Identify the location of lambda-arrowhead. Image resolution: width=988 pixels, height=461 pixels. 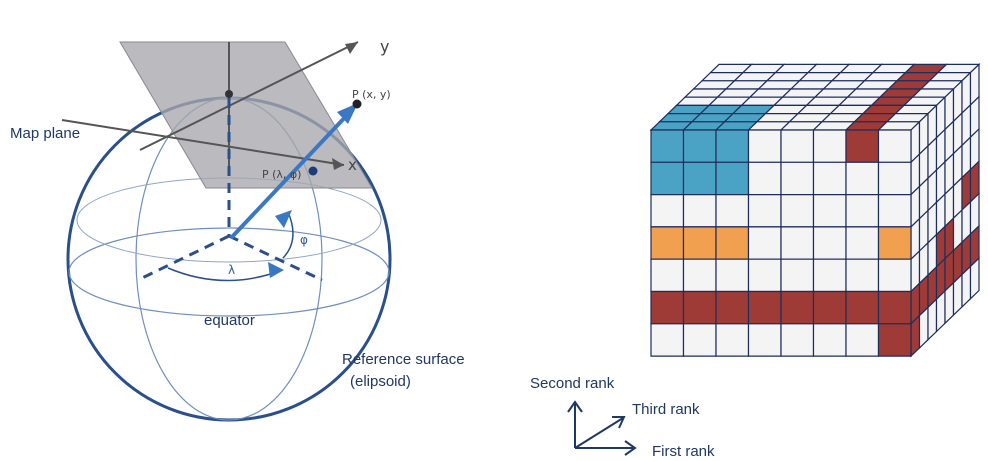
(276, 270).